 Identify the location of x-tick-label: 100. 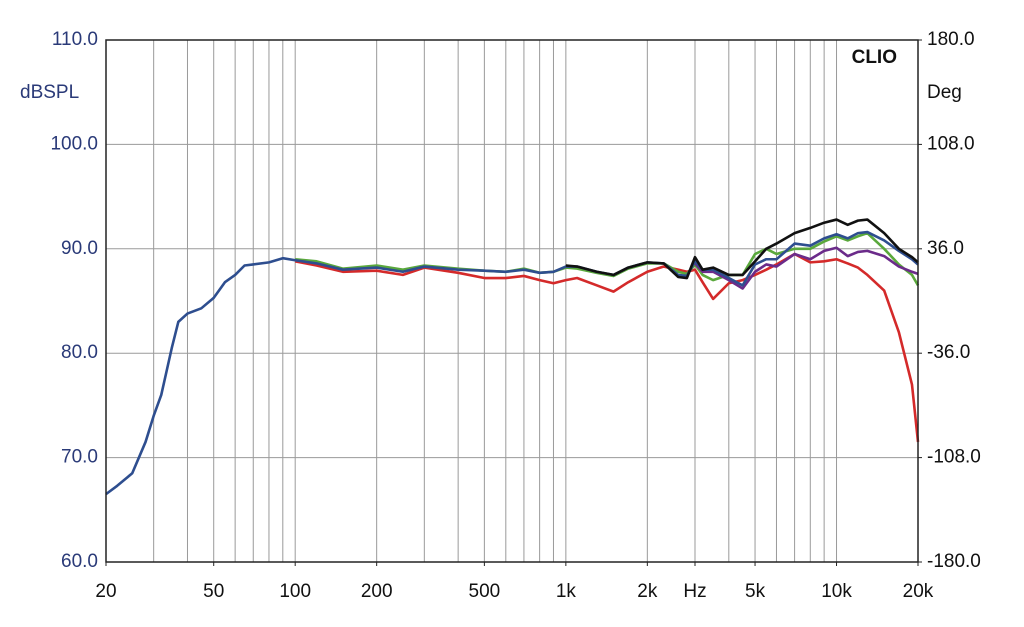
(295, 591).